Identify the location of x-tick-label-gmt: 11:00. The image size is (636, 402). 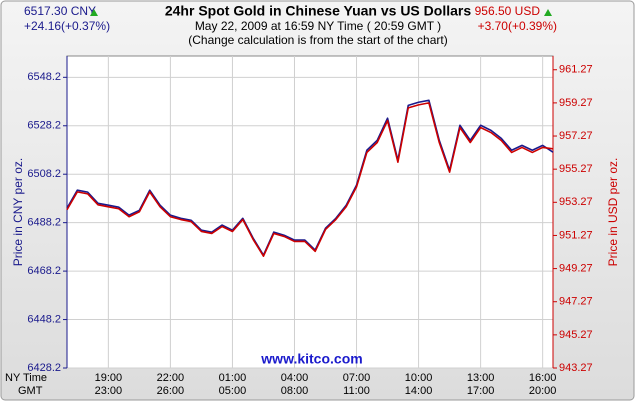
(356, 391).